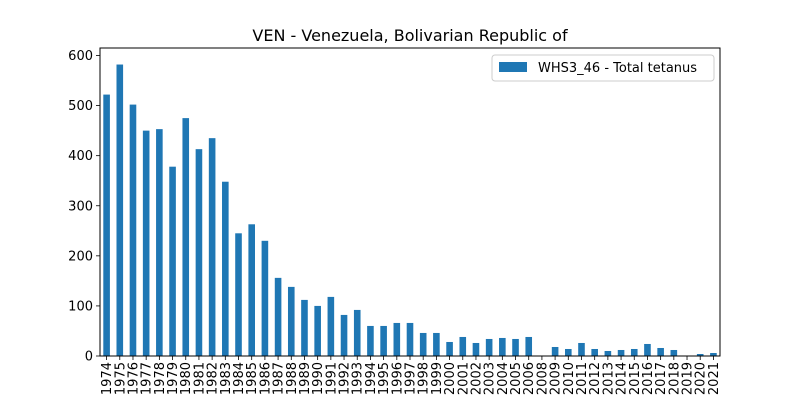 The image size is (800, 400). What do you see at coordinates (133, 378) in the screenshot?
I see `x-tick-label-1976: 1976` at bounding box center [133, 378].